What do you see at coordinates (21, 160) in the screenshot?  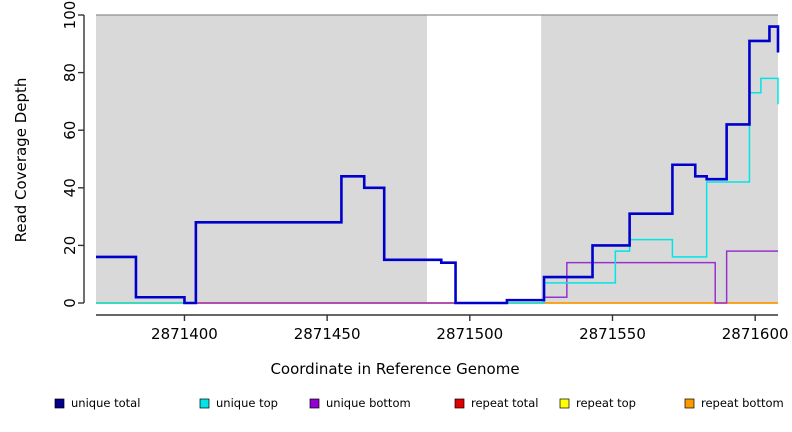 I see `y-axis-title: Read Coverage Depth` at bounding box center [21, 160].